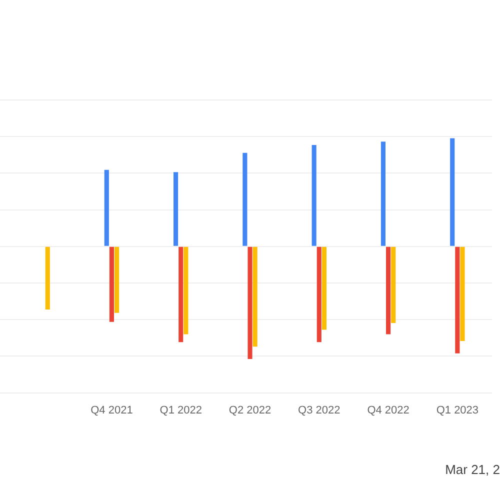 This screenshot has width=500, height=500. What do you see at coordinates (388, 410) in the screenshot?
I see `x-tick-label: Q4 2022` at bounding box center [388, 410].